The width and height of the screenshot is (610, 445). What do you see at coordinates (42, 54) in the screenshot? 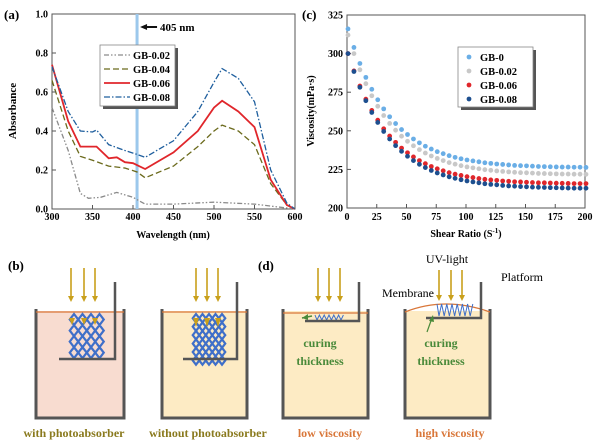
I see `y-tick-label: 0.8` at bounding box center [42, 54].